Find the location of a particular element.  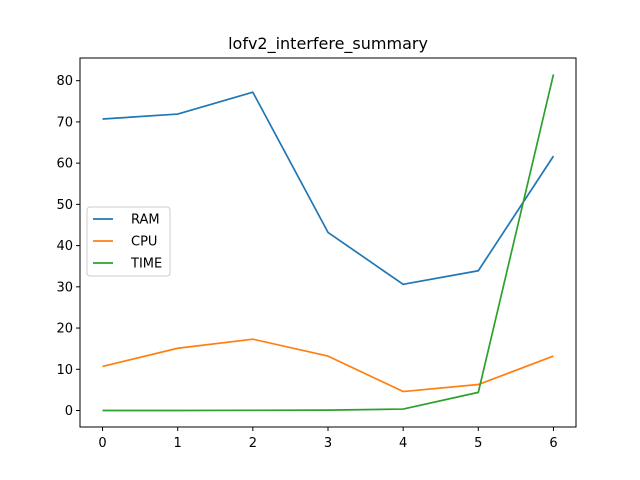

x-tick-label: 0 is located at coordinates (102, 443).